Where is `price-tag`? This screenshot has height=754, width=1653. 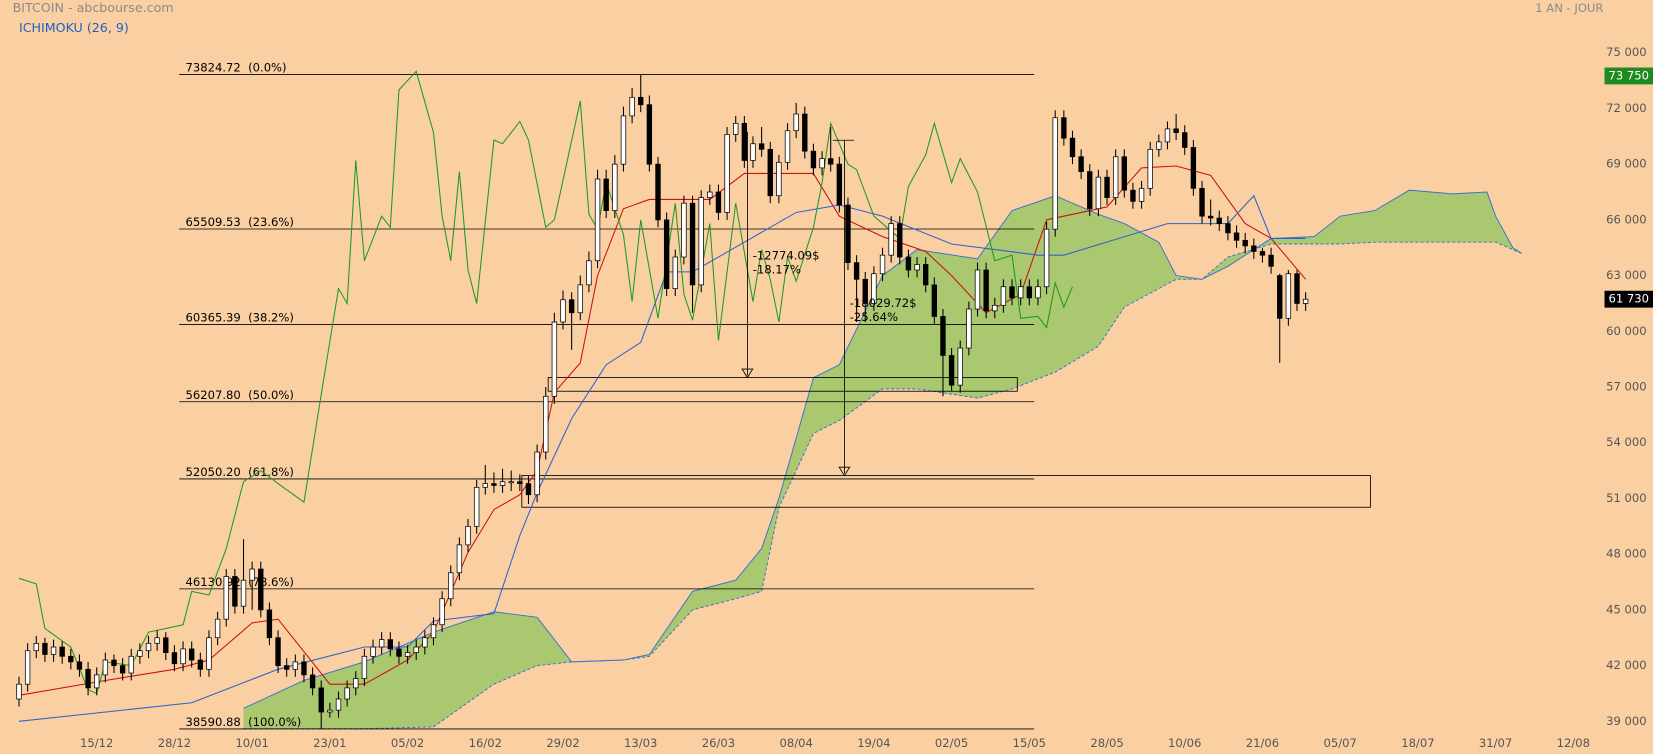 price-tag is located at coordinates (1628, 299).